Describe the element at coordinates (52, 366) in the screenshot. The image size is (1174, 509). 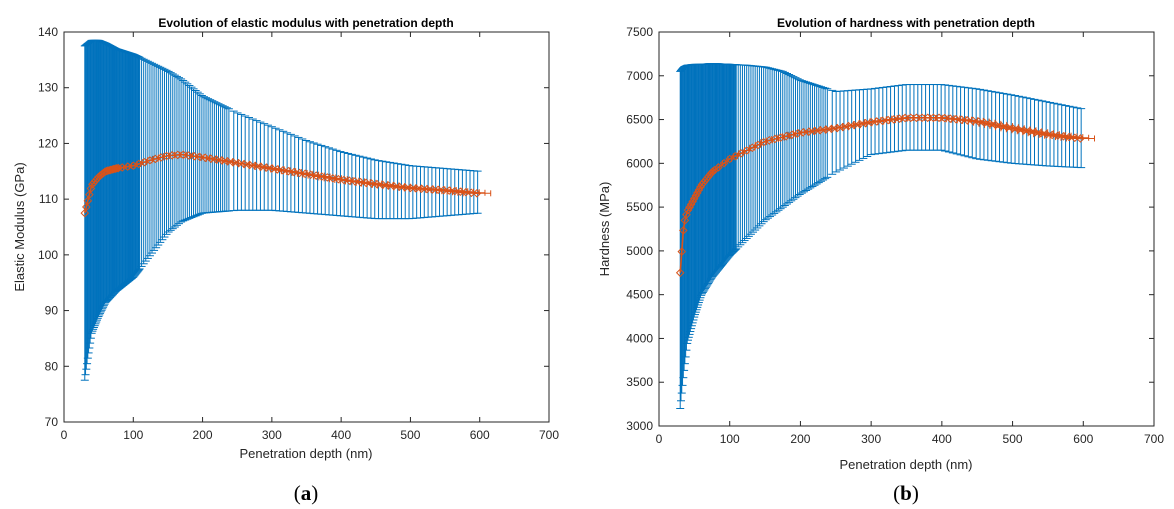
I see `y-tick-label: 80` at that location.